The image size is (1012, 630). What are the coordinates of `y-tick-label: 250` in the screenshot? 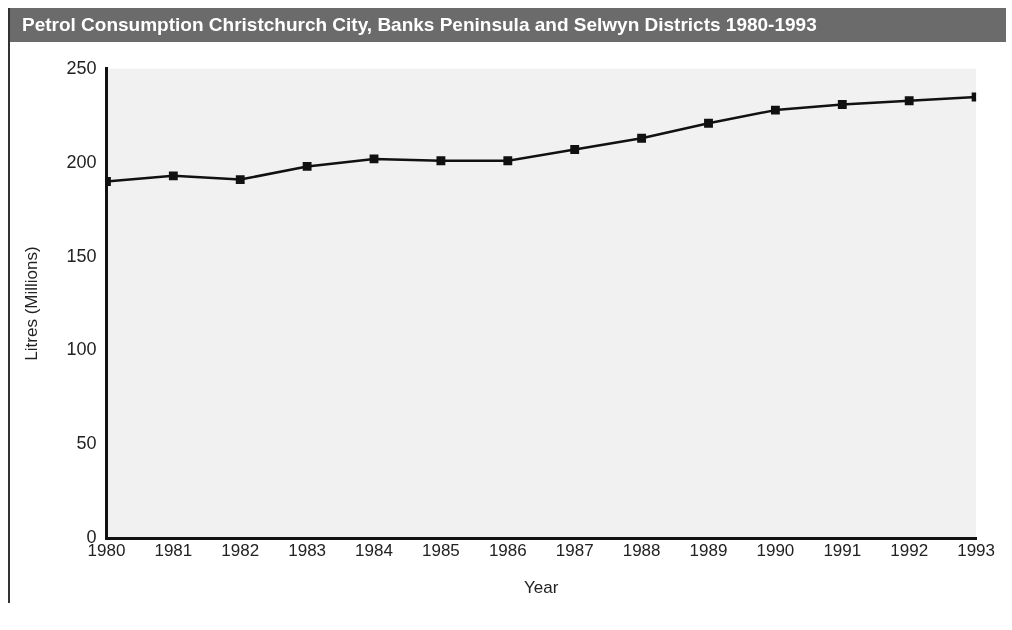 It's located at (81, 67).